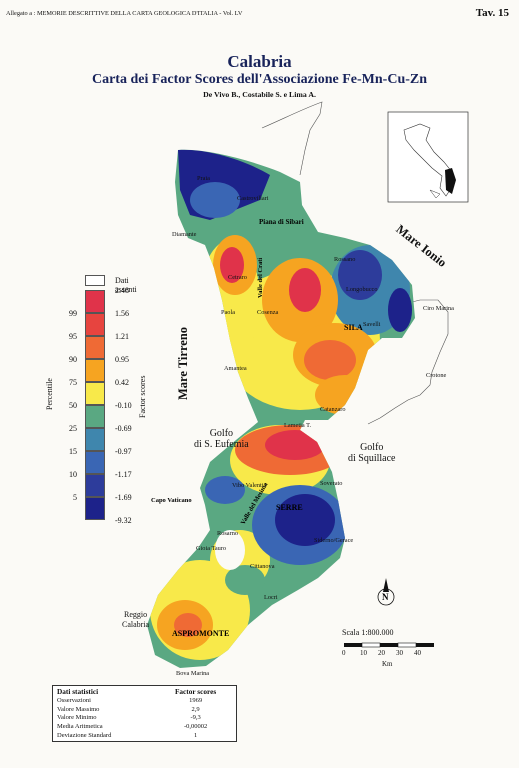 This screenshot has height=768, width=519. I want to click on place-longobucco: Longobucco, so click(362, 289).